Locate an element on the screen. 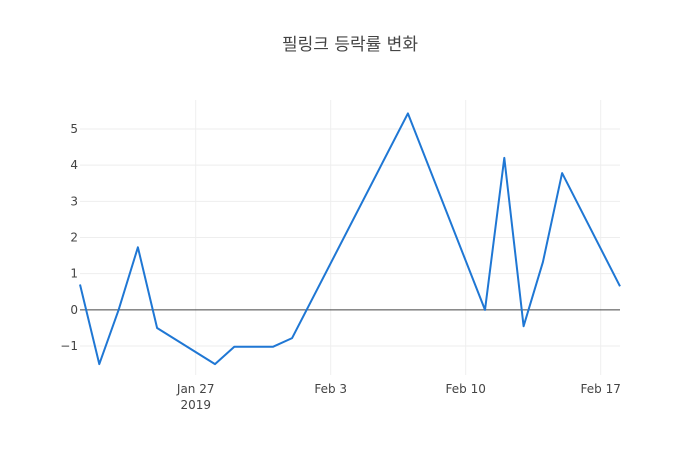  y-tick-label: 4 is located at coordinates (74, 165).